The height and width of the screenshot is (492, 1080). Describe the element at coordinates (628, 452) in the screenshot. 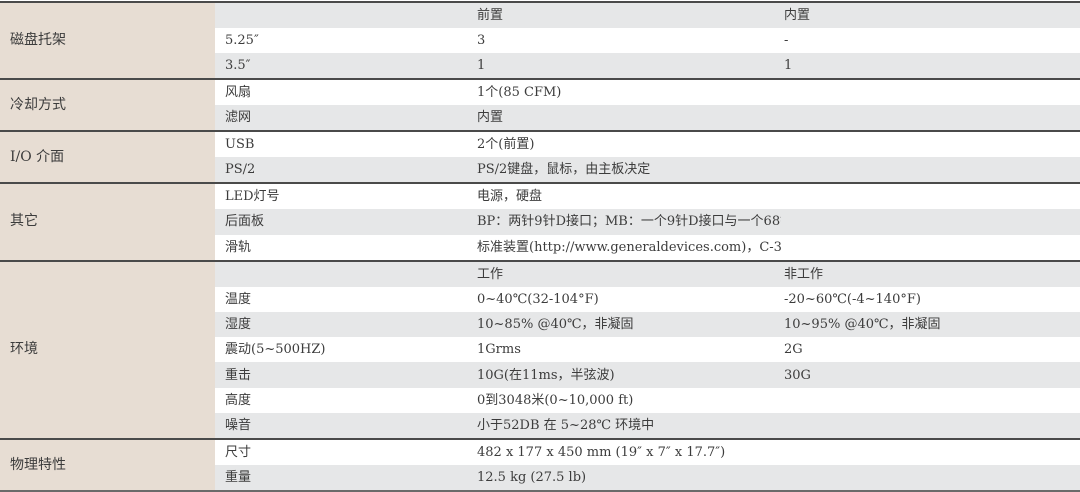

I see `spec-value: 482 x 177 x 450 mm (19″ x 7″ x 17.7″)` at that location.